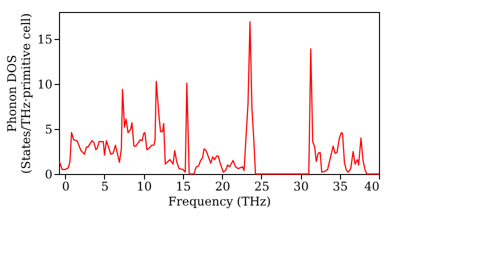 The image size is (500, 280). Describe the element at coordinates (44, 39) in the screenshot. I see `y-tick-label: 15` at that location.